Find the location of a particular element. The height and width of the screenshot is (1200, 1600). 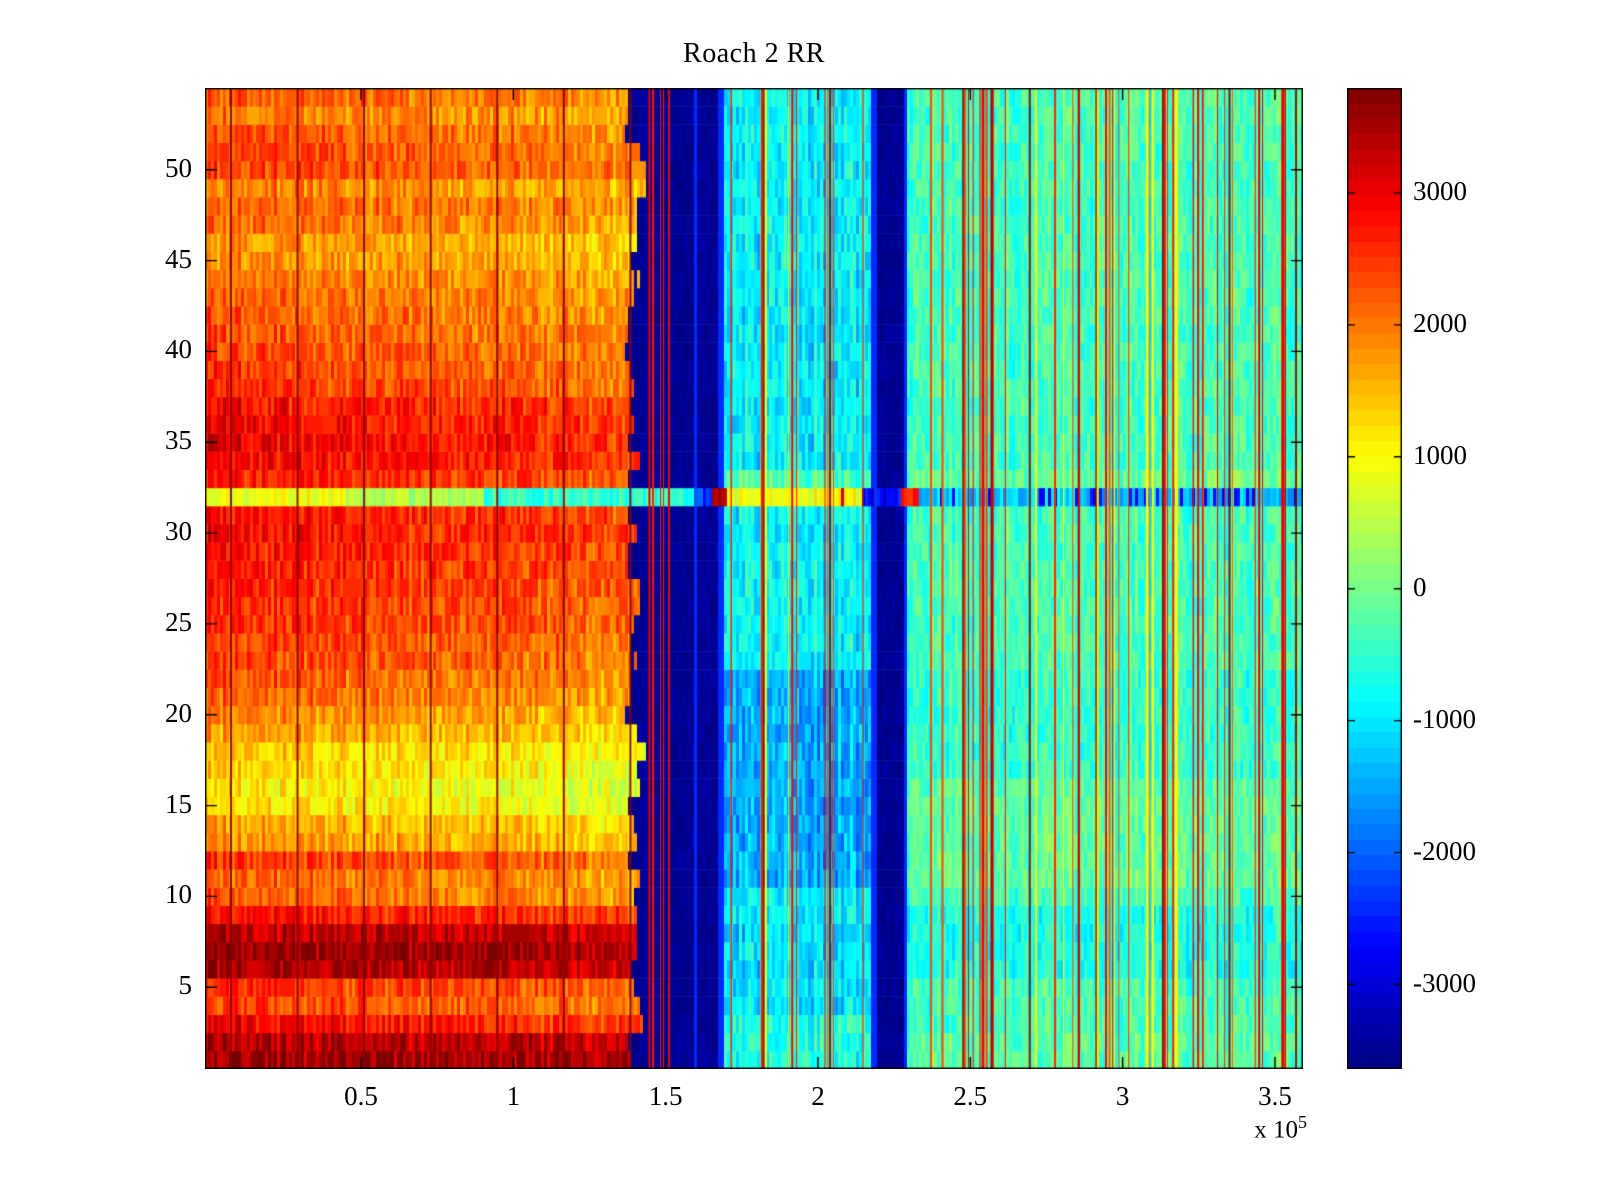

colorbar is located at coordinates (1374, 578).